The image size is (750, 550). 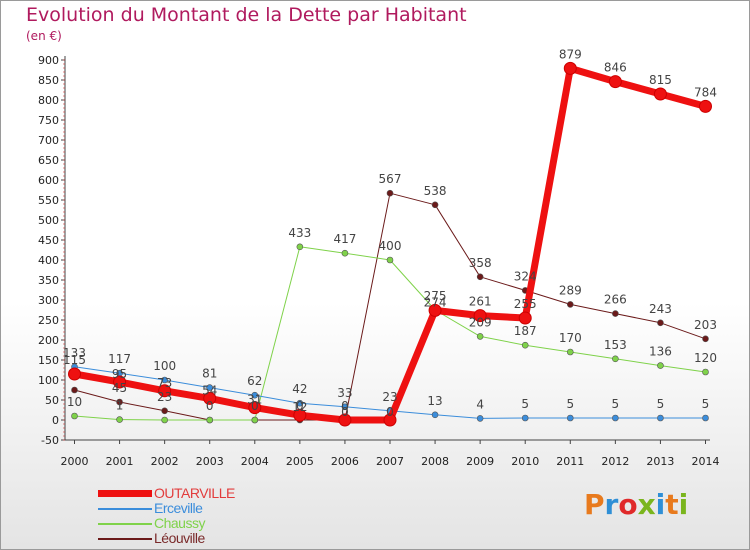 I want to click on x-tick-label: 2007, so click(x=390, y=461).